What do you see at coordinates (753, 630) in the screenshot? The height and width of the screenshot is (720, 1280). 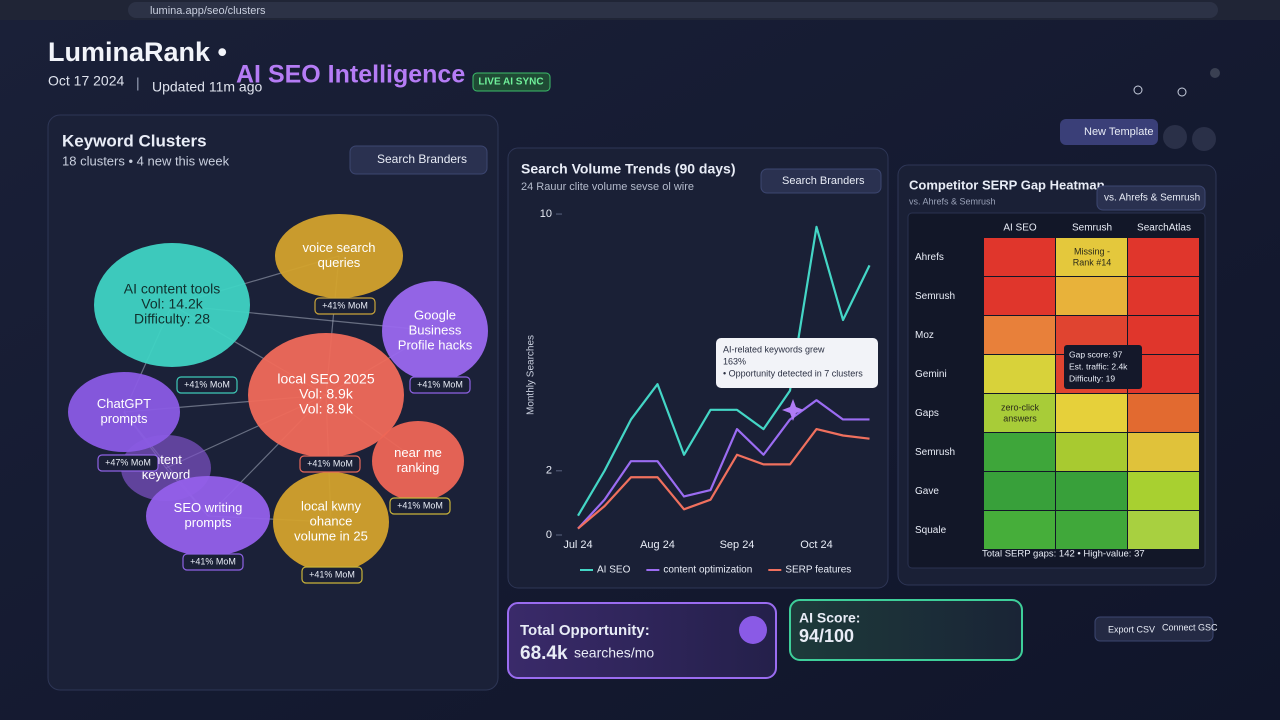 I see `opportunity-icon` at bounding box center [753, 630].